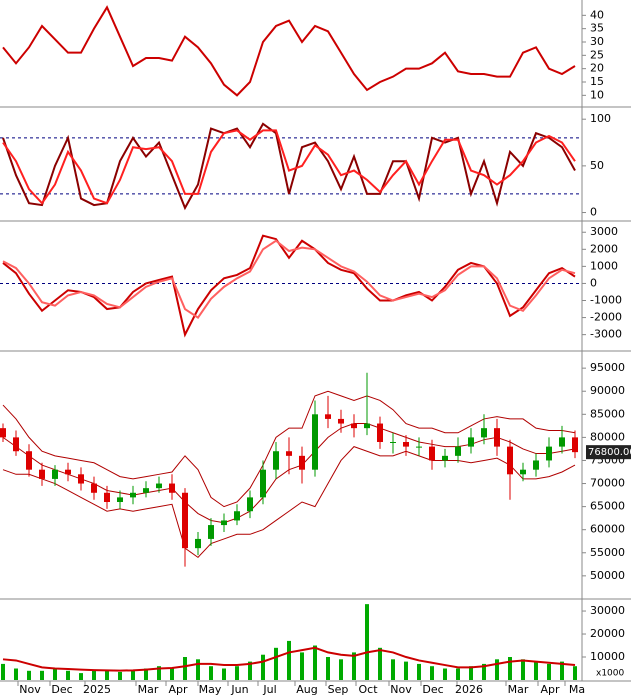 This screenshot has height=697, width=631. What do you see at coordinates (607, 483) in the screenshot?
I see `y-tick-label: 70000` at bounding box center [607, 483].